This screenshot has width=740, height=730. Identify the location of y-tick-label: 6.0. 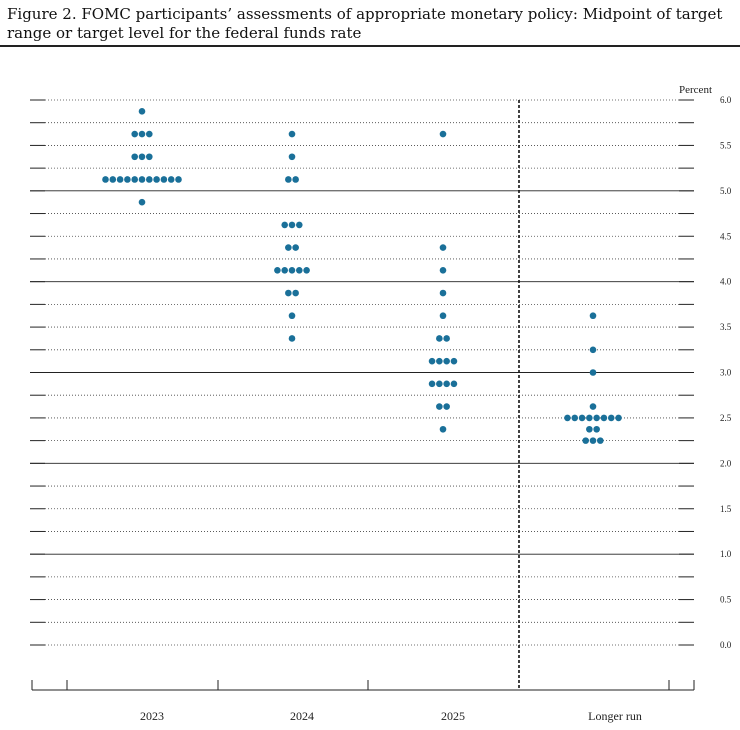
(726, 100).